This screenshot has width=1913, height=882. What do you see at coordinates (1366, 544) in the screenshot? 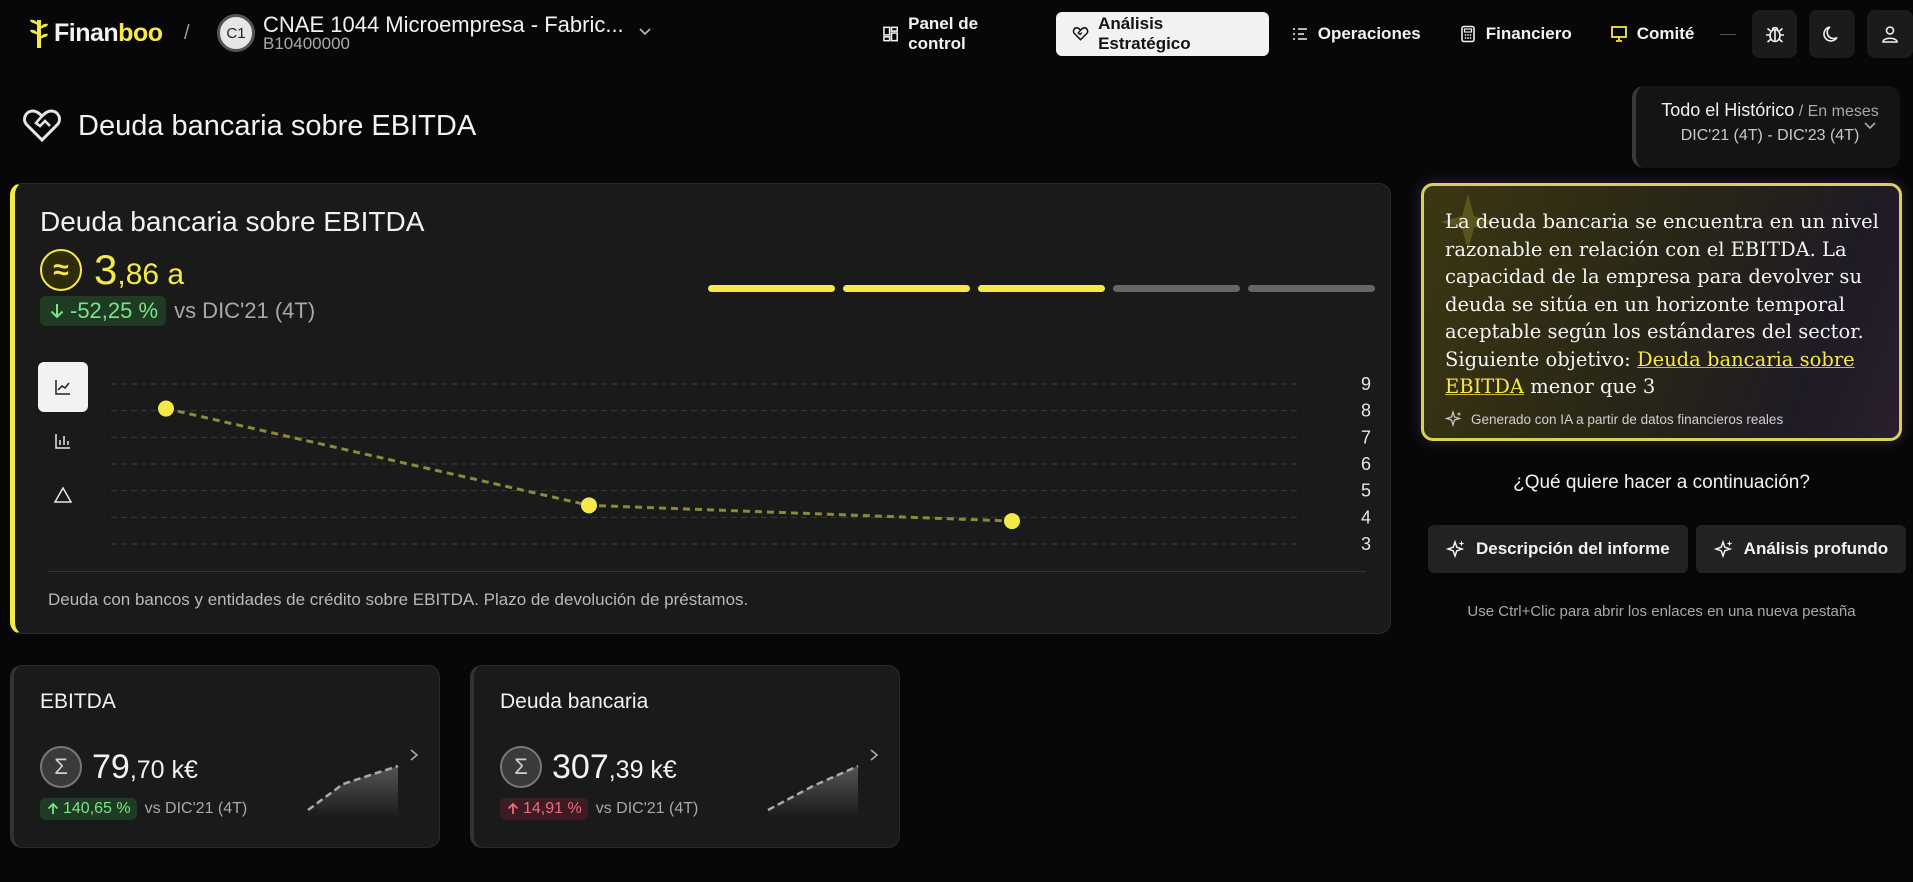
I see `y-tick-label: 3` at bounding box center [1366, 544].